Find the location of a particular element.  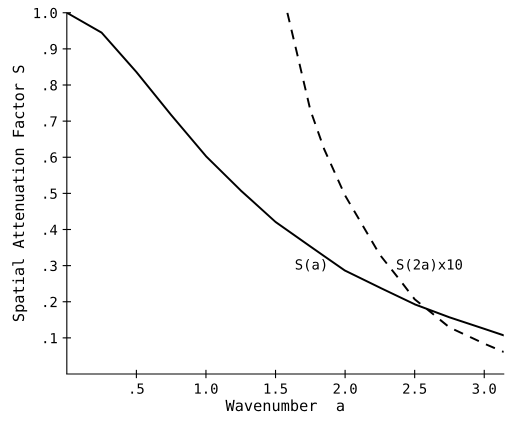

y-tick-label: 1.0 is located at coordinates (45, 13).